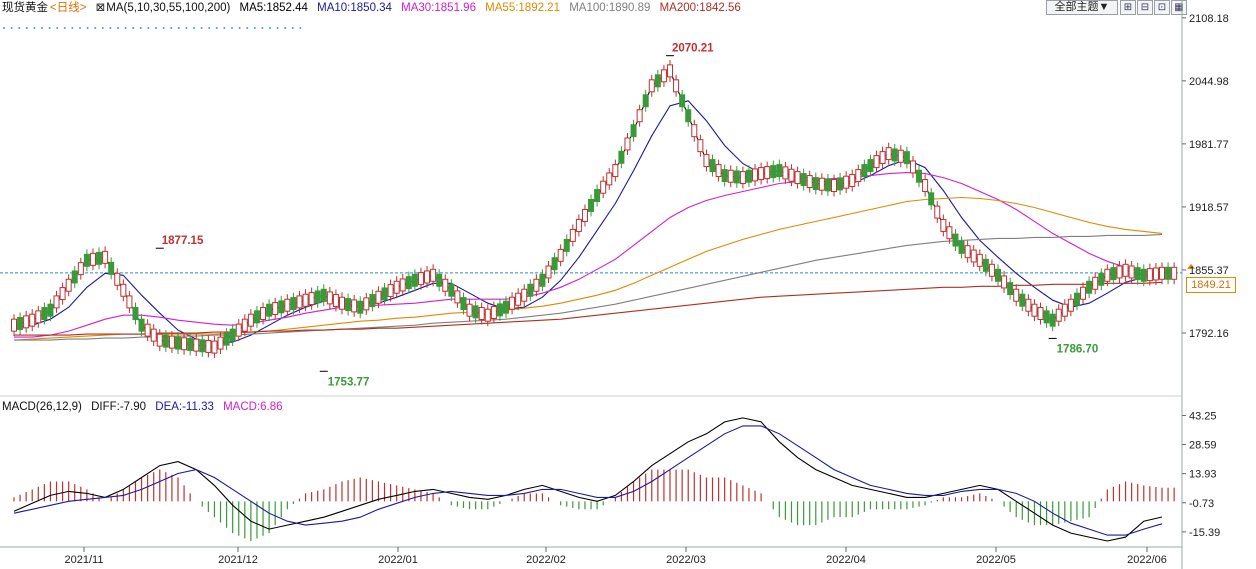 The width and height of the screenshot is (1256, 569). What do you see at coordinates (184, 407) in the screenshot?
I see `dea-value: DEA:-11.33` at bounding box center [184, 407].